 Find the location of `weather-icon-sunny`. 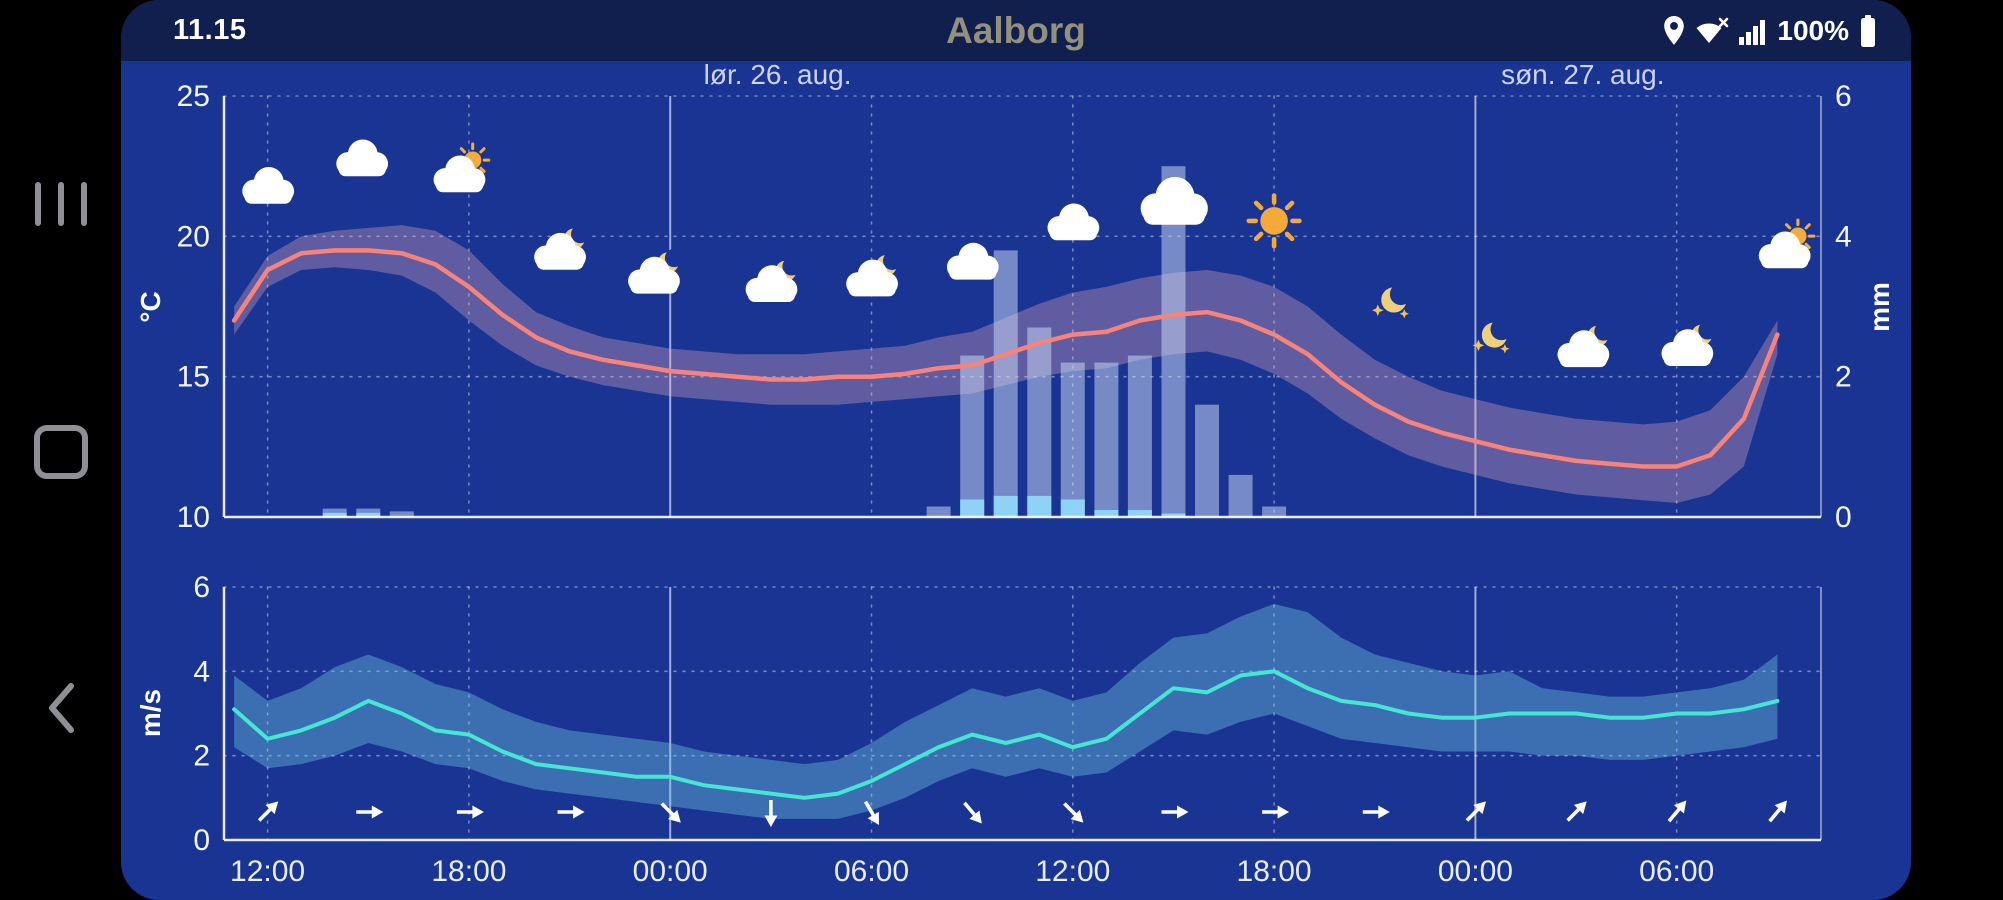

weather-icon-sunny is located at coordinates (1274, 221).